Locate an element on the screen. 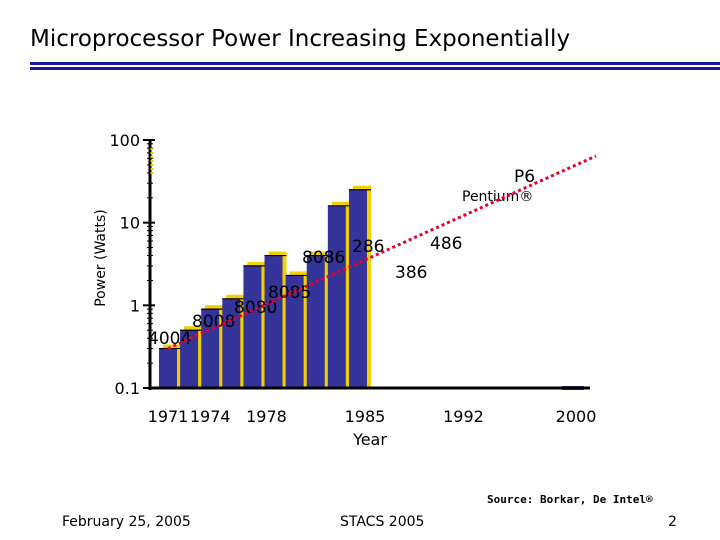  x-tick-label: 1985 is located at coordinates (365, 416).